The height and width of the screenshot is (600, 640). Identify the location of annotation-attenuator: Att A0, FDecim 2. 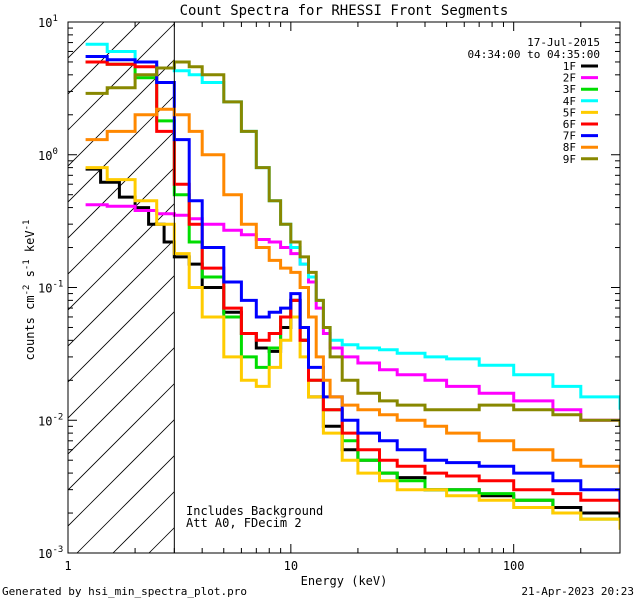
(244, 523).